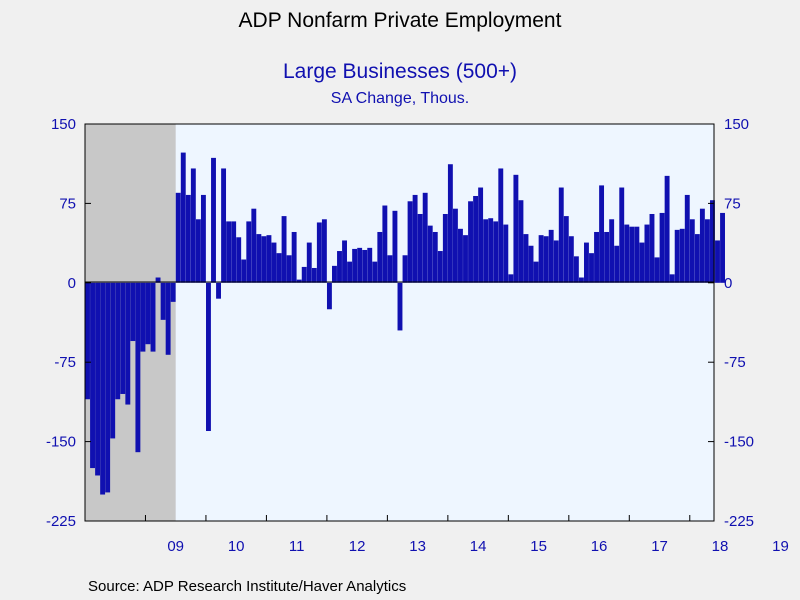 Image resolution: width=800 pixels, height=600 pixels. Describe the element at coordinates (739, 521) in the screenshot. I see `y-tick-label-right: -225` at that location.